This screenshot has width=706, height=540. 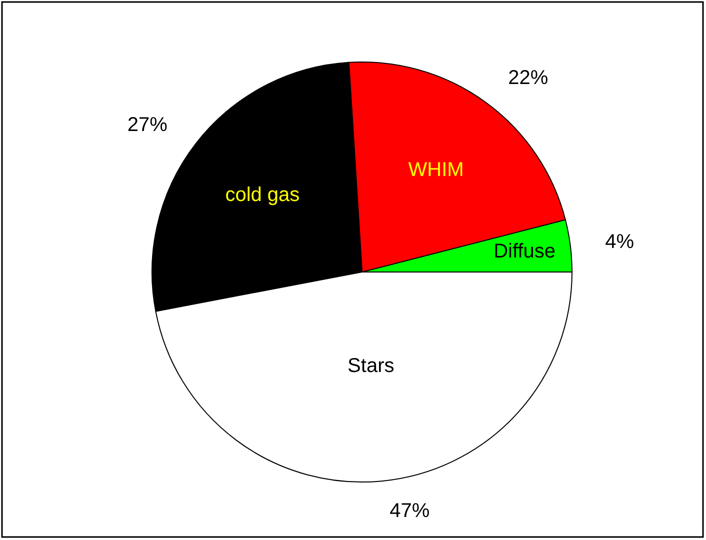 I want to click on slice-label: Diffuse, so click(x=525, y=251).